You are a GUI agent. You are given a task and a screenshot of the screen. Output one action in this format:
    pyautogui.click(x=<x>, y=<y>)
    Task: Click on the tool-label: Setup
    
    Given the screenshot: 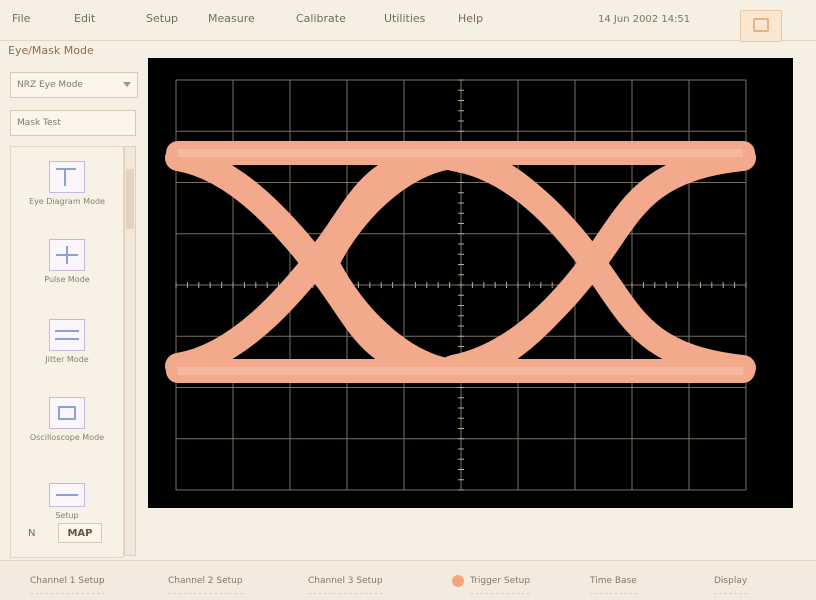 What is the action you would take?
    pyautogui.click(x=67, y=515)
    